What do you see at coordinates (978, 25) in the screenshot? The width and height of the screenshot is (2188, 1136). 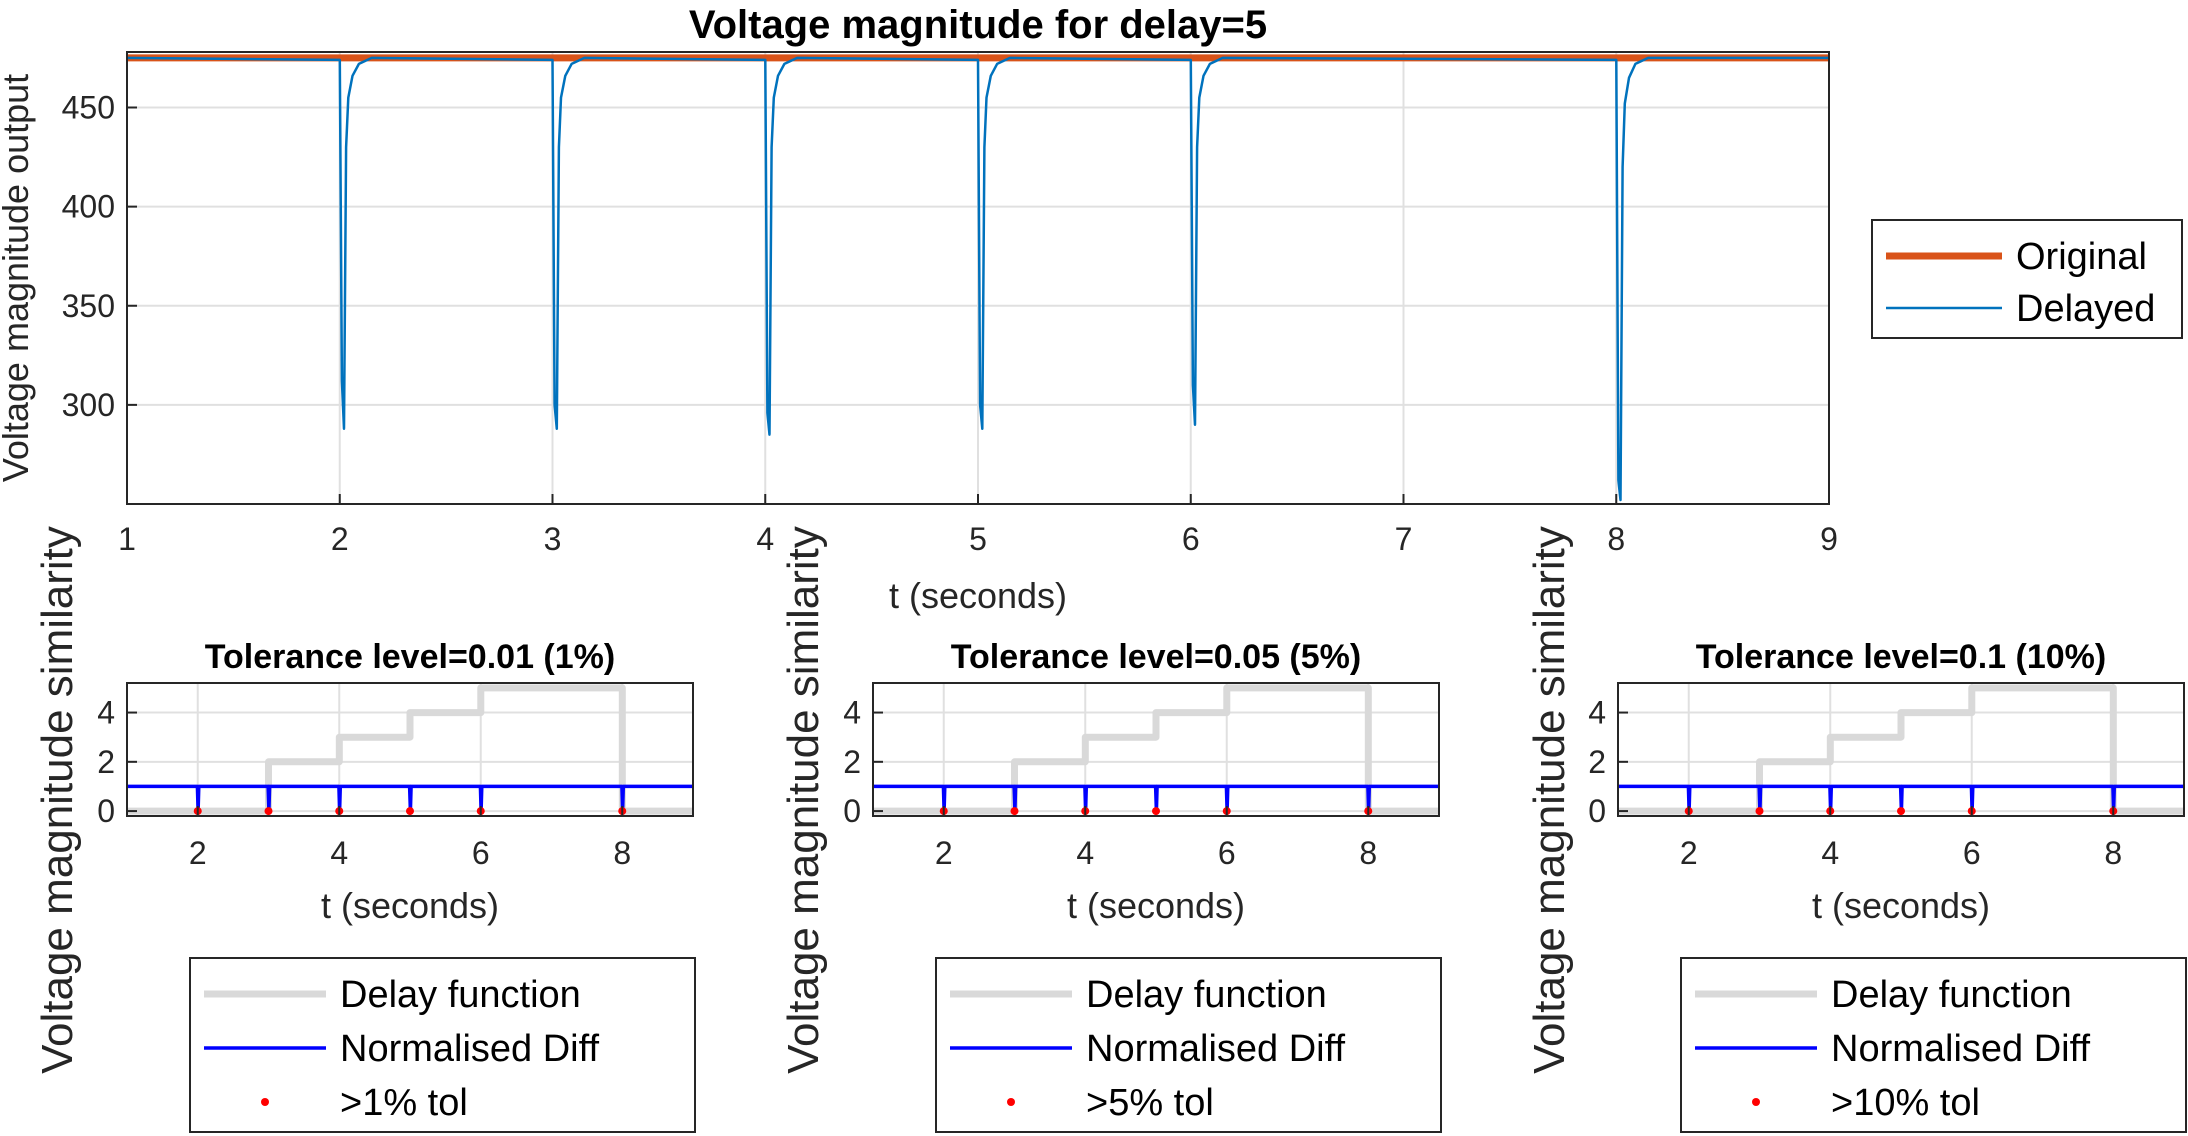 I see `chart-title: Voltage magnitude for delay=5` at bounding box center [978, 25].